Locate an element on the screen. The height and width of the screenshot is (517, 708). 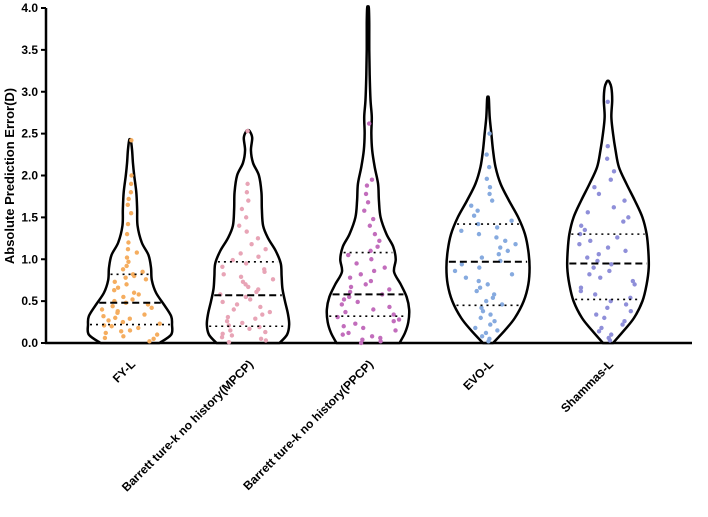
x-category-label: Shammas-L is located at coordinates (587, 386).